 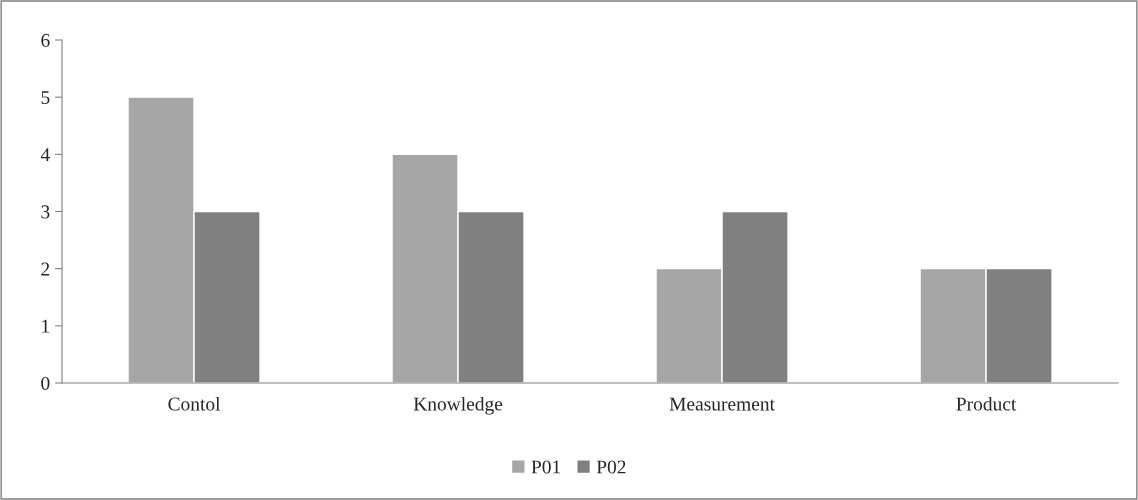 What do you see at coordinates (45, 269) in the screenshot?
I see `y-tick-label: 2` at bounding box center [45, 269].